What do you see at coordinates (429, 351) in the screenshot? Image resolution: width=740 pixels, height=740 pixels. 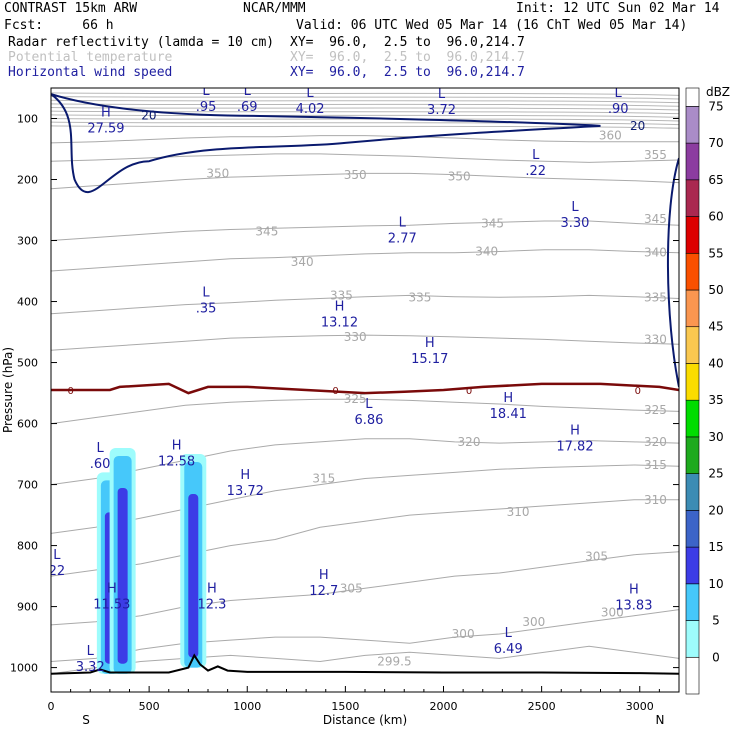 I see `wind-extremum-H: H15.17` at bounding box center [429, 351].